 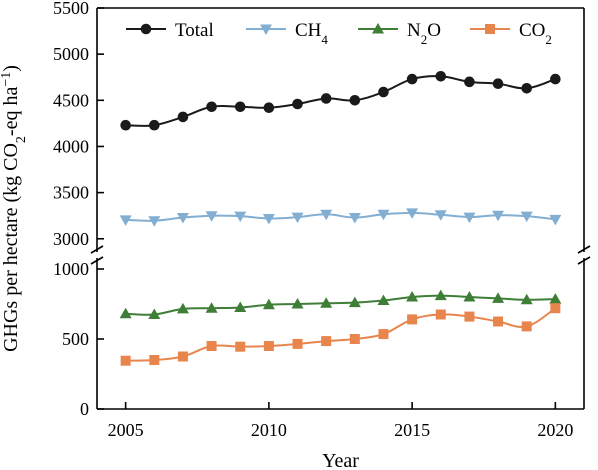 What do you see at coordinates (340, 460) in the screenshot?
I see `x-axis-title: Year` at bounding box center [340, 460].